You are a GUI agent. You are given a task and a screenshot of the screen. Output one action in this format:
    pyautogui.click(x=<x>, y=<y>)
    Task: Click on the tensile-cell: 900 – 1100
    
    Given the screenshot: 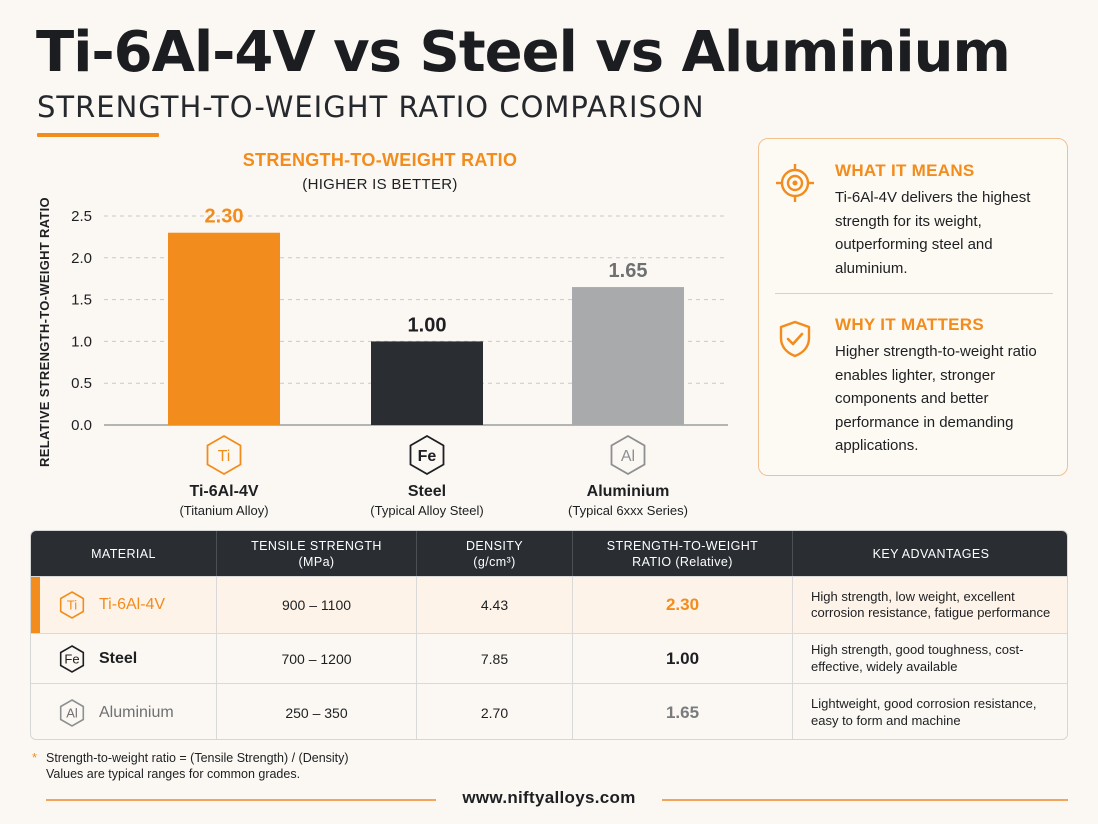 What is the action you would take?
    pyautogui.click(x=317, y=605)
    